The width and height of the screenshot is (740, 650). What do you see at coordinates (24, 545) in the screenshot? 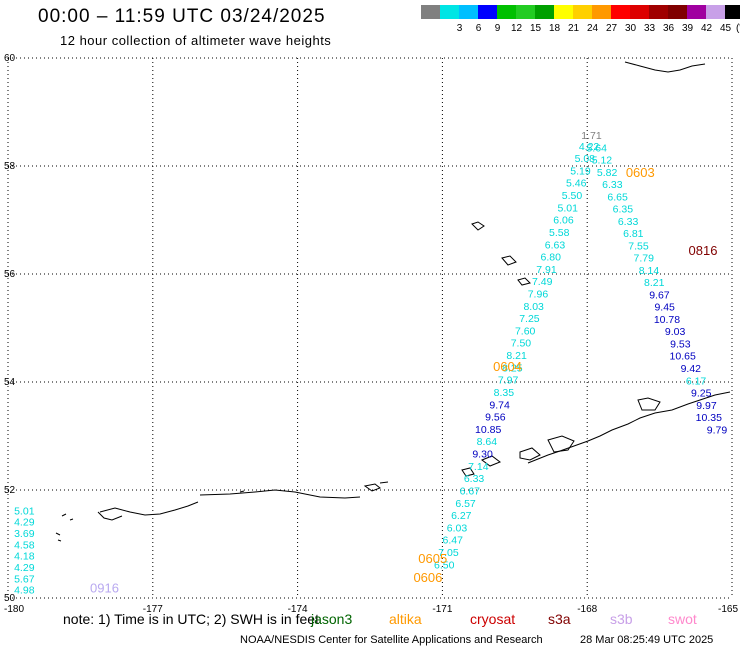
I see `wave-height-value: 4.58` at bounding box center [24, 545].